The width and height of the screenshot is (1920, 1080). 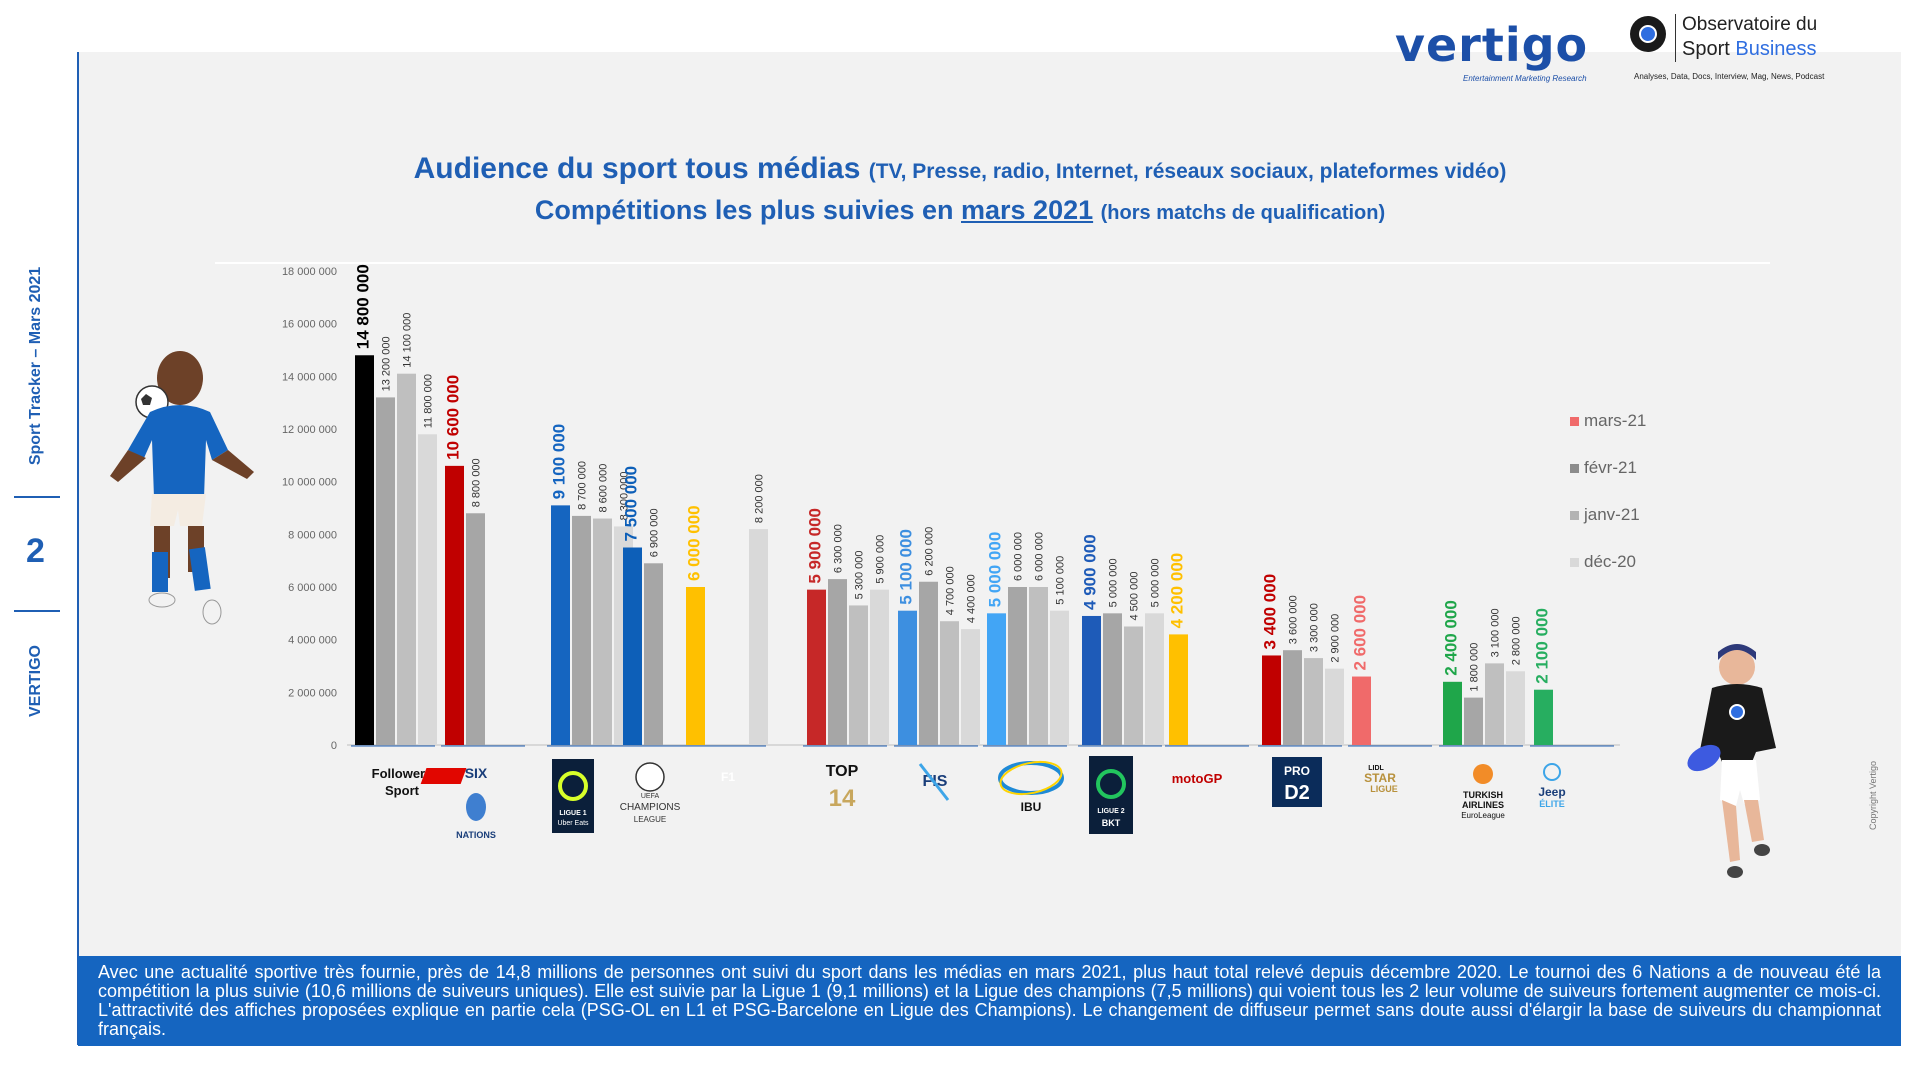 I want to click on title-main: Audience du sport tous médias, so click(x=637, y=168).